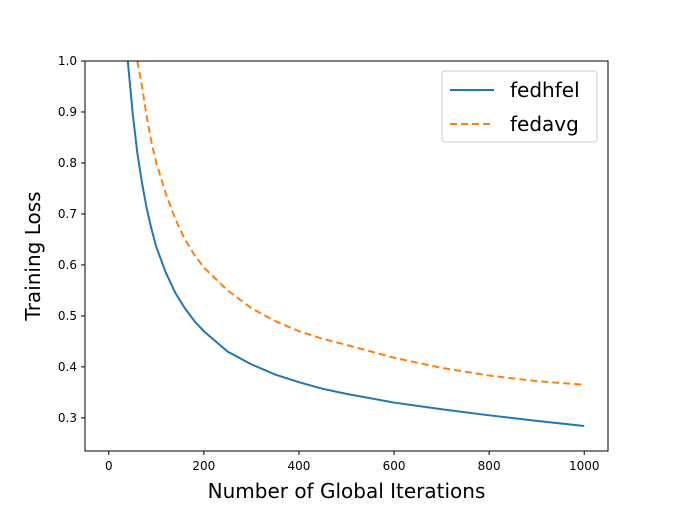  Describe the element at coordinates (67, 163) in the screenshot. I see `y-tick-label: 0.8` at that location.